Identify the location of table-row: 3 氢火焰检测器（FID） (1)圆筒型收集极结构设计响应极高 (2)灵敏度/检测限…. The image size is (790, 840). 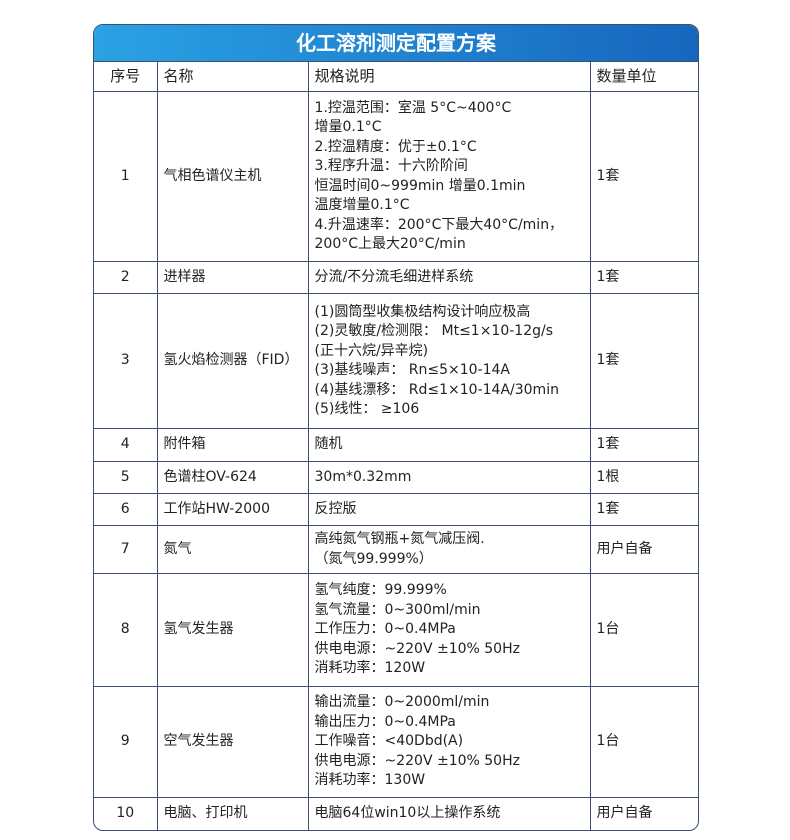
(396, 361).